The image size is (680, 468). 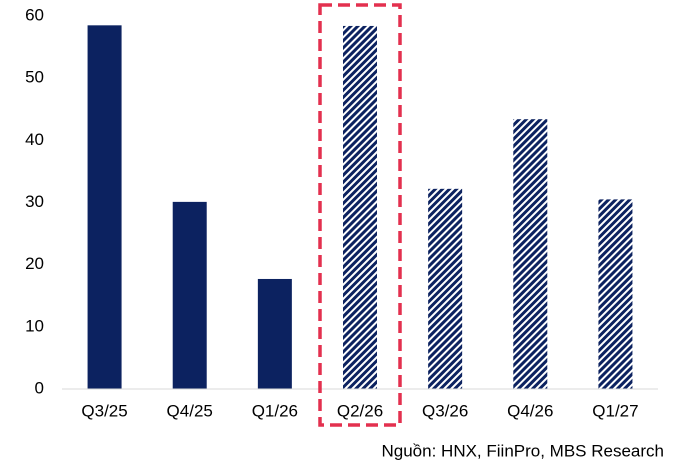 What do you see at coordinates (523, 450) in the screenshot?
I see `source-note: Nguồn: HNX, FiinPro, MBS Research` at bounding box center [523, 450].